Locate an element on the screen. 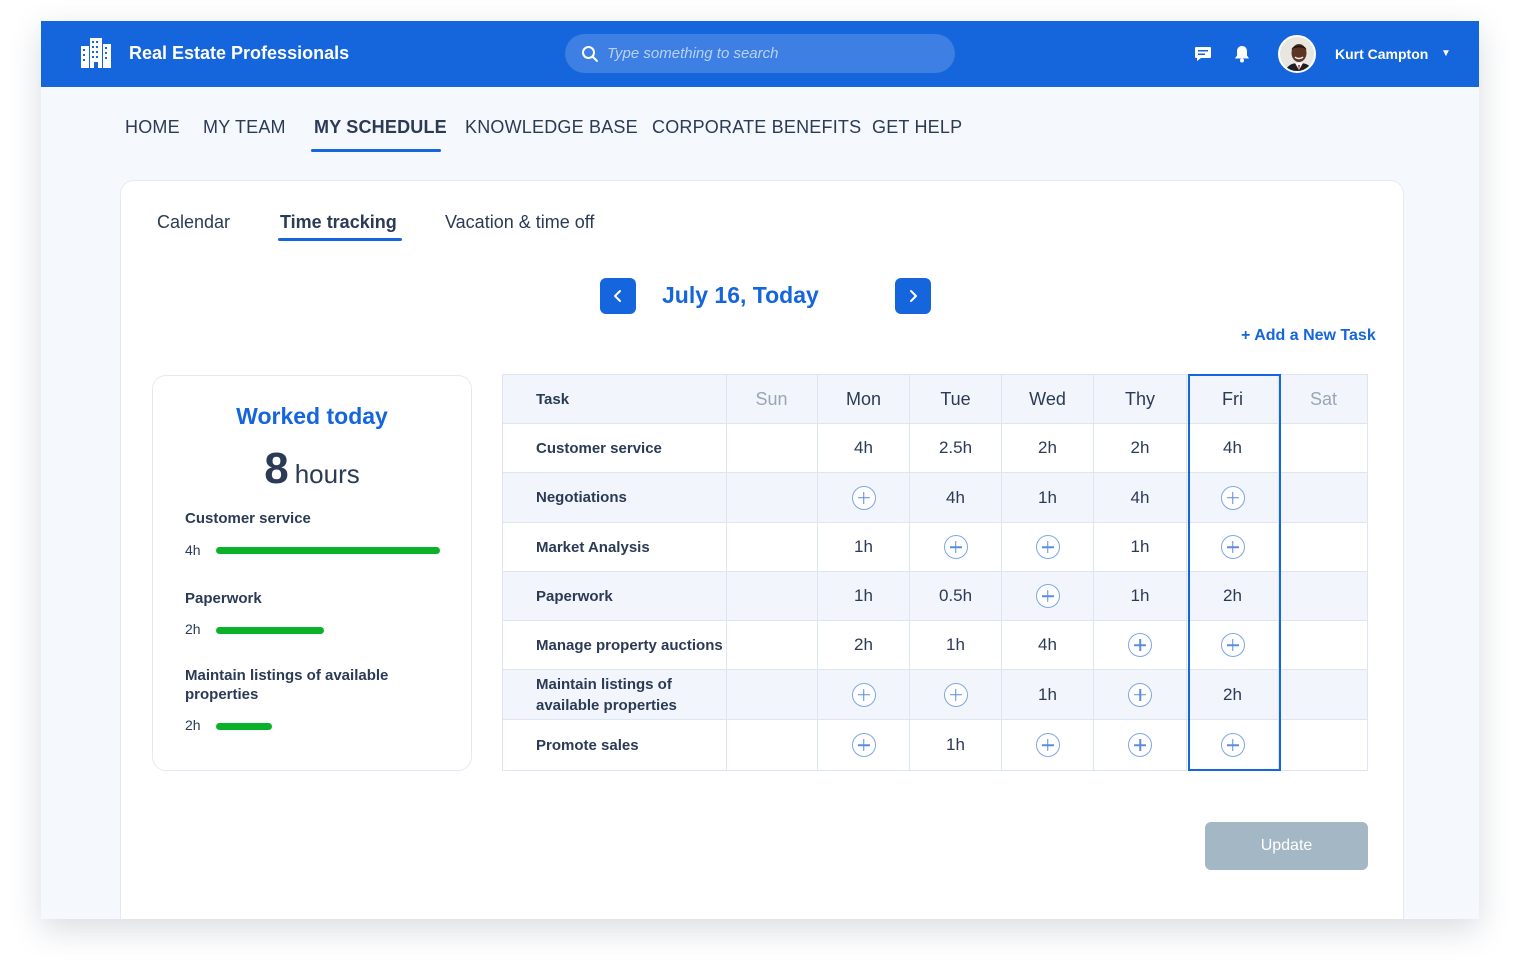  user-name: Kurt Campton is located at coordinates (1382, 54).